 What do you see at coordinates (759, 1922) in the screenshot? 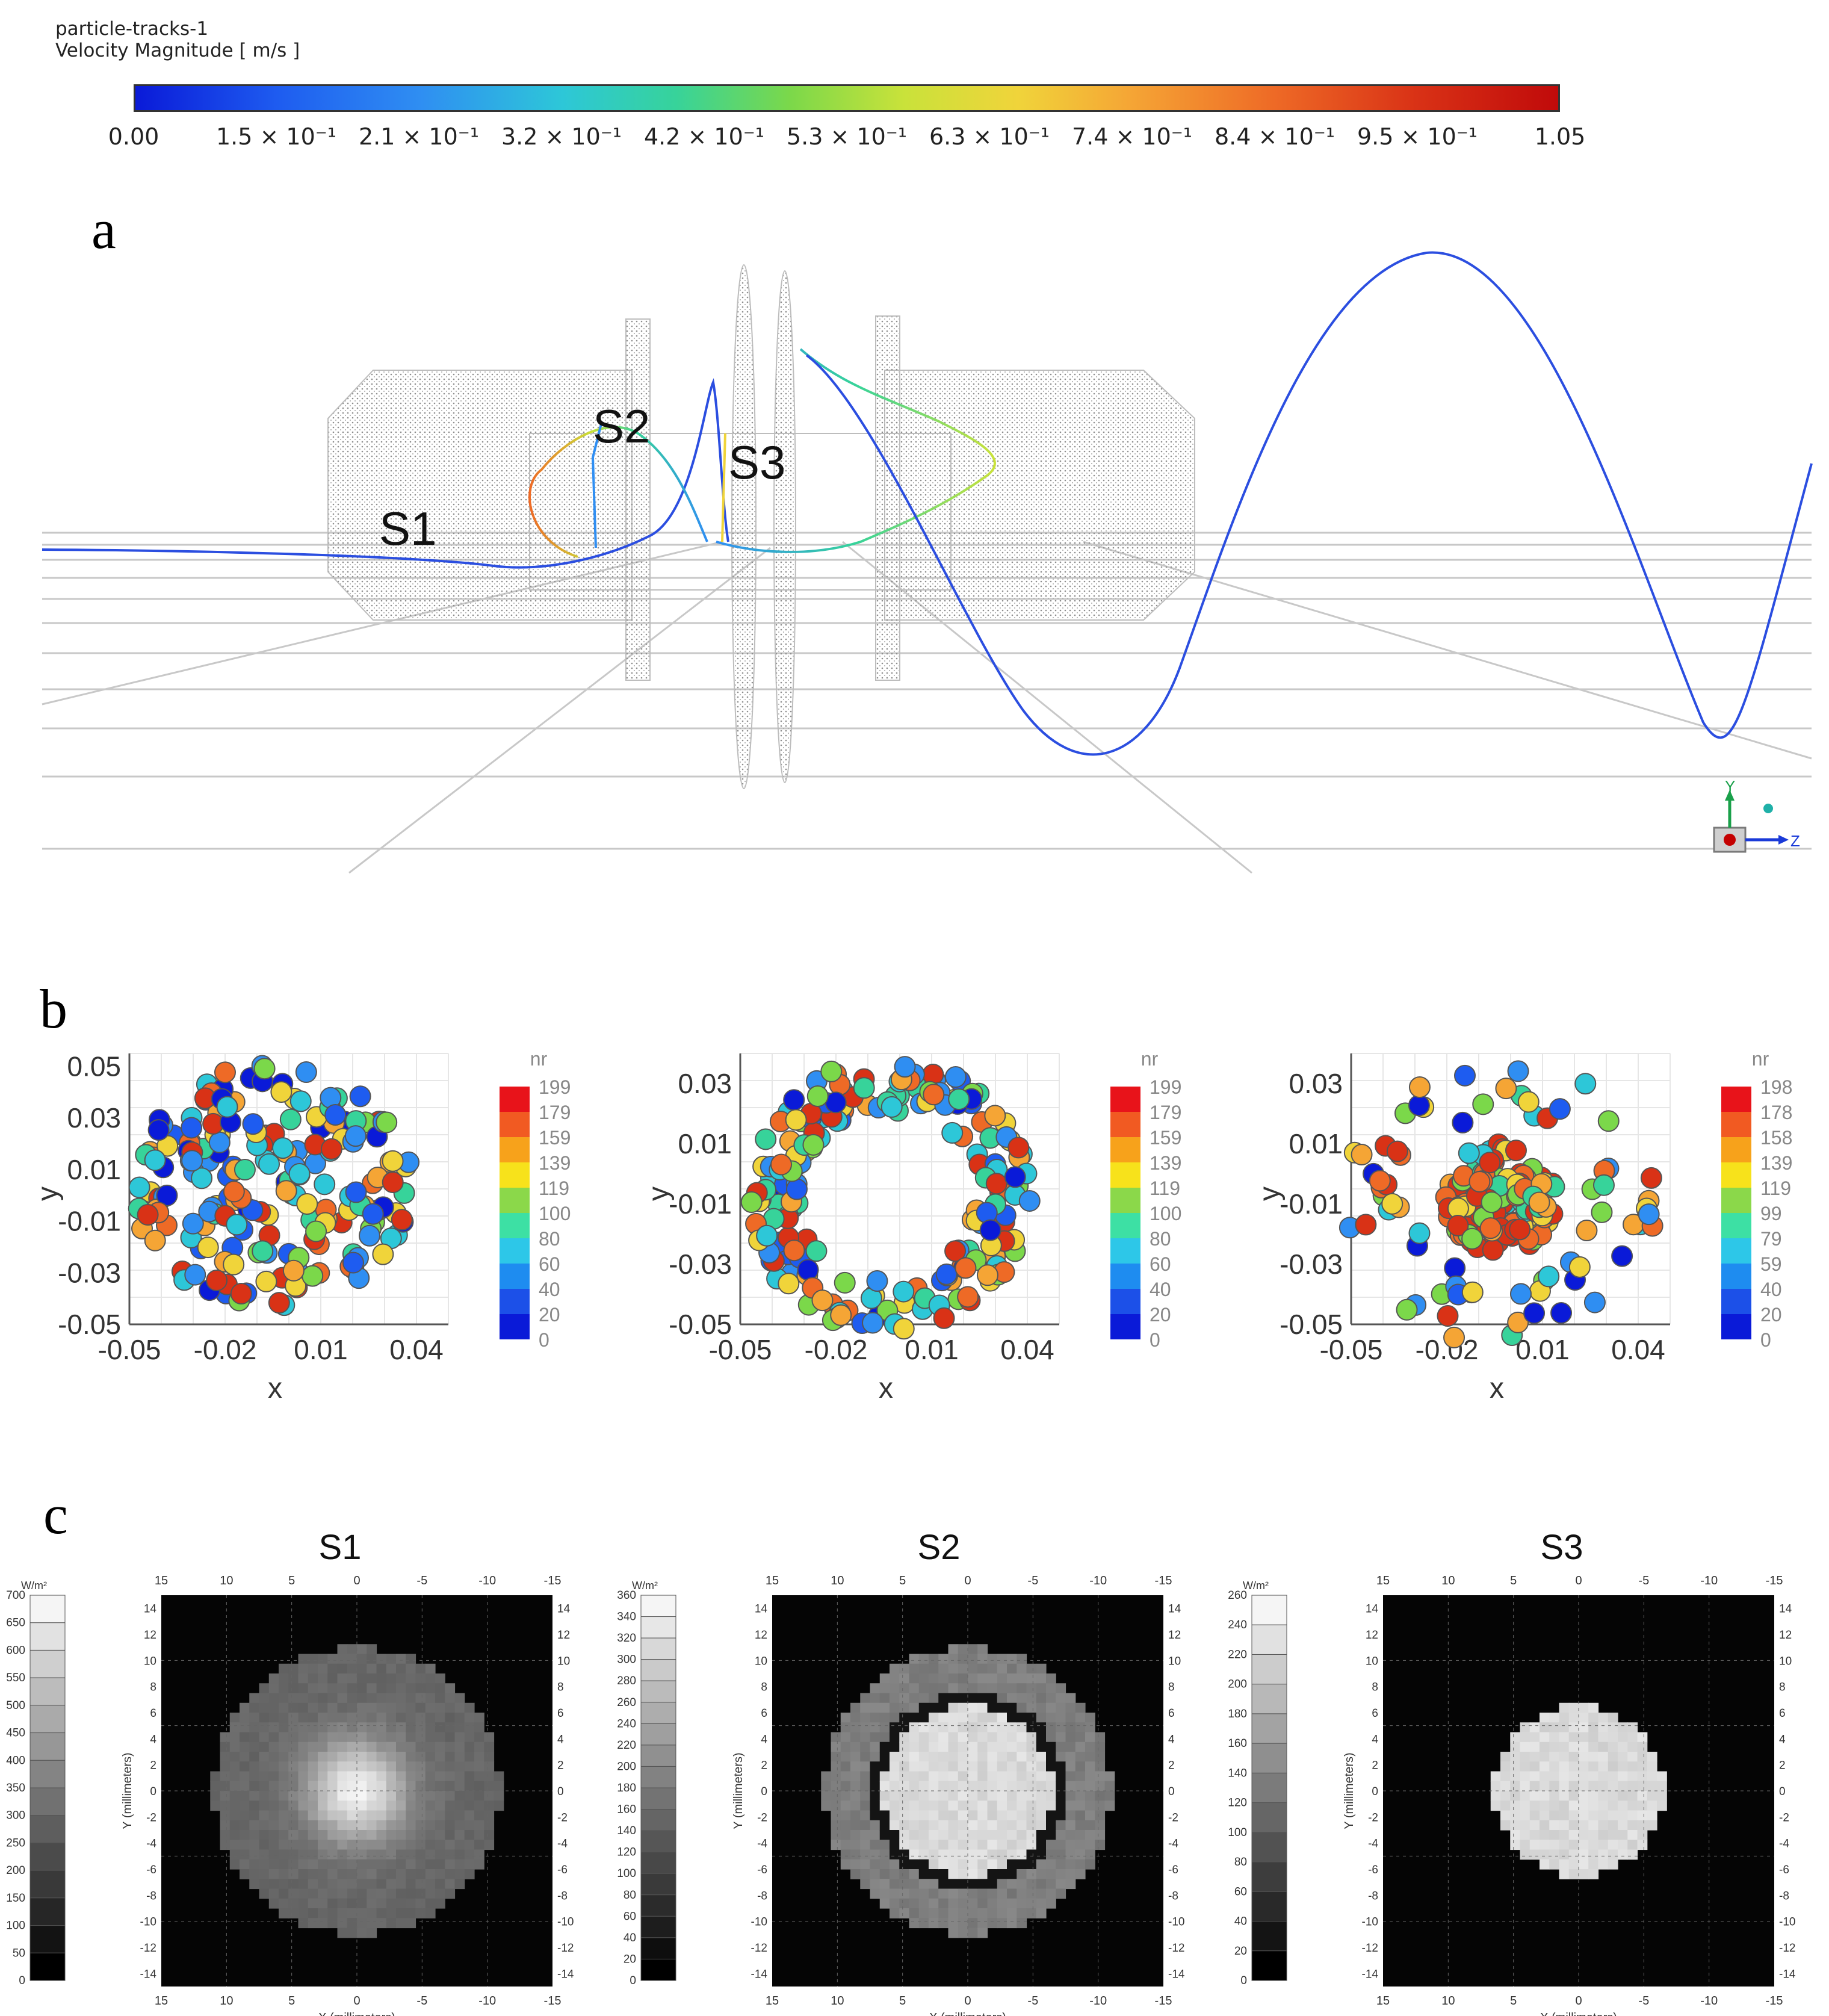
I see `left-tick-label: -10` at bounding box center [759, 1922].